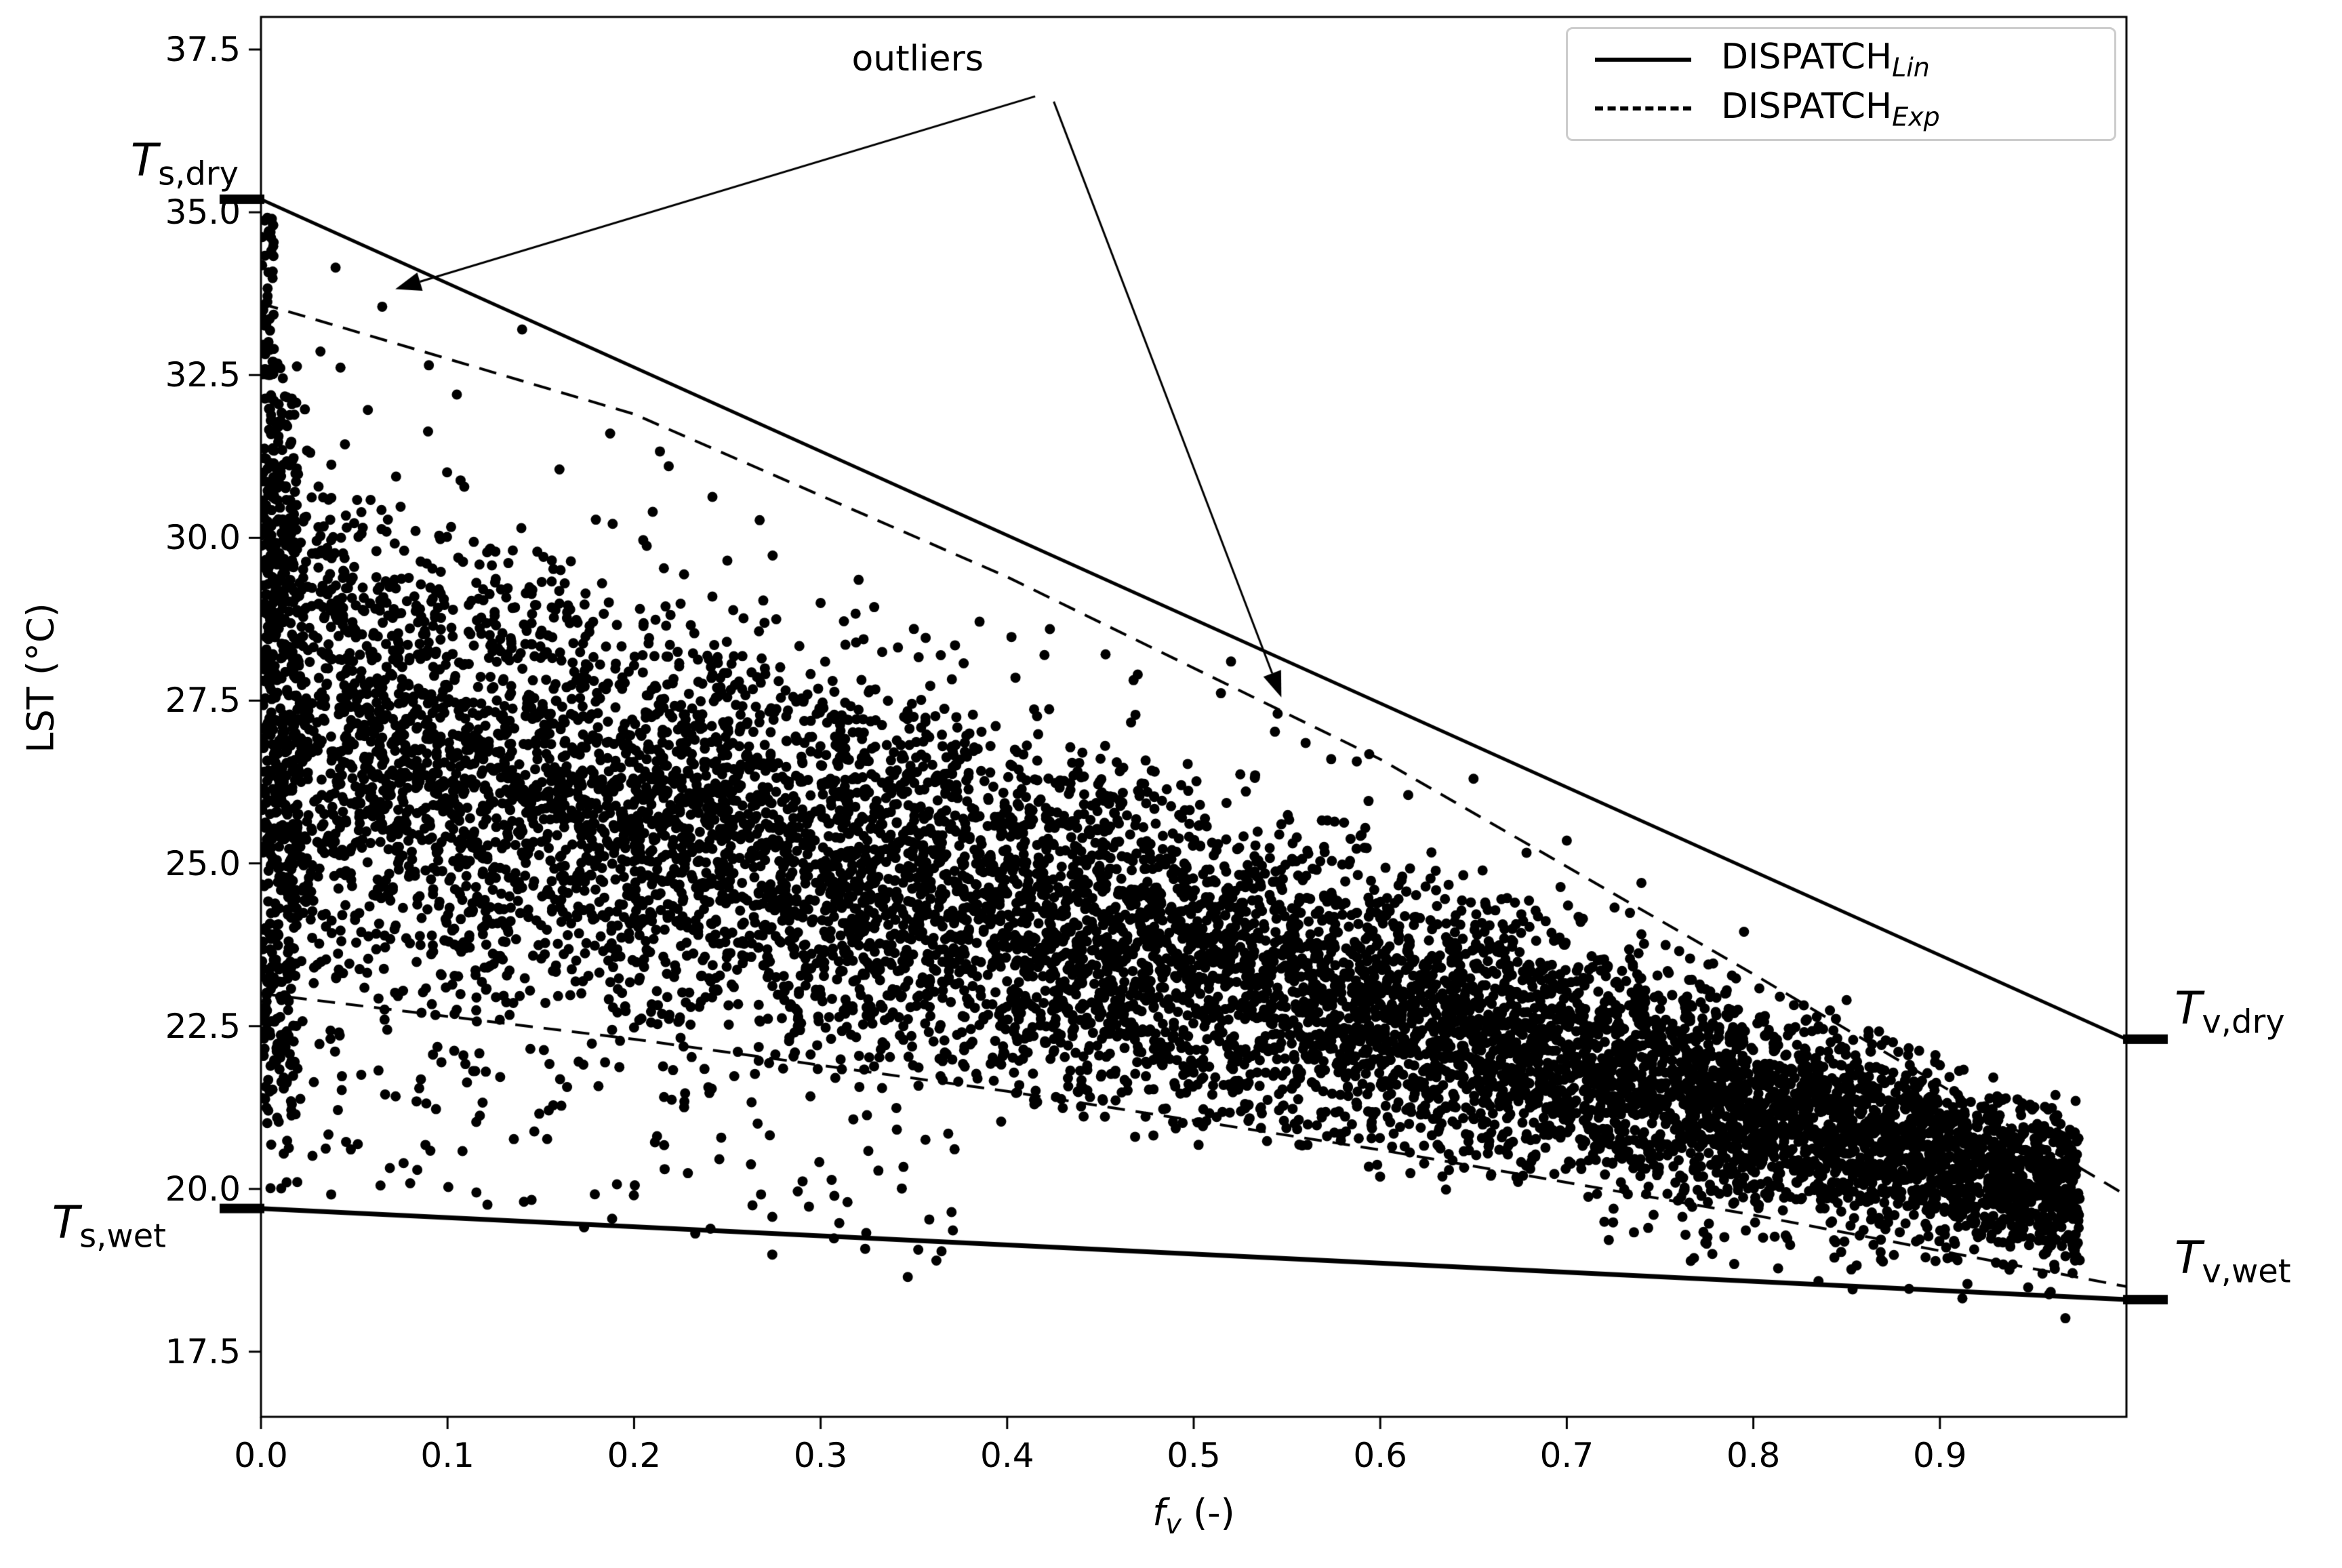 This screenshot has width=2342, height=1568. I want to click on legend-label-exp: DISPATCHExp, so click(1831, 109).